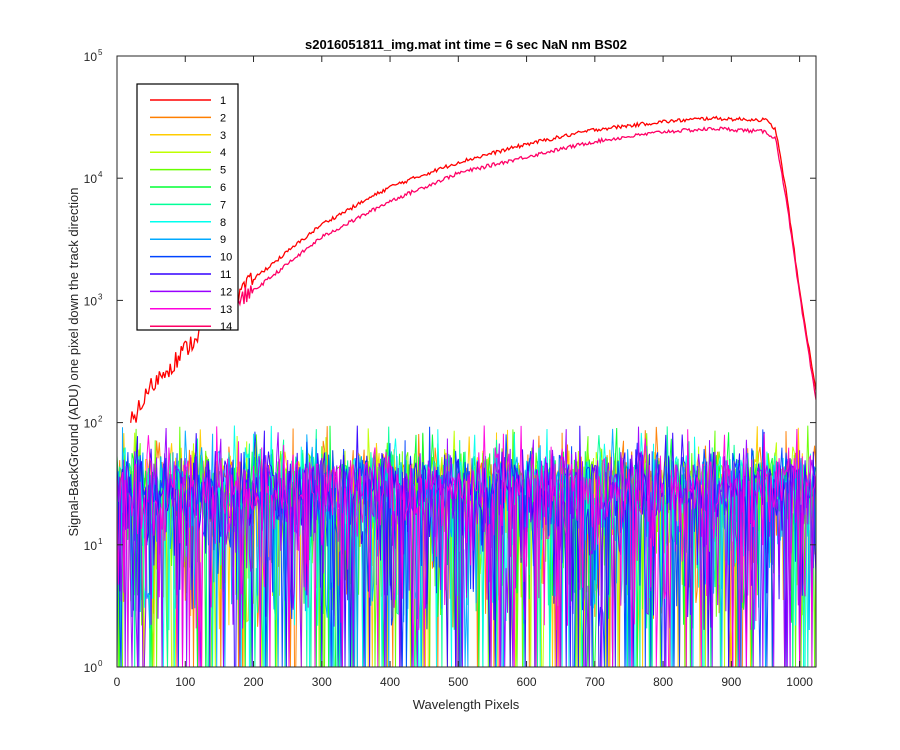 The height and width of the screenshot is (750, 900). Describe the element at coordinates (466, 704) in the screenshot. I see `x-axis-label: Wavelength Pixels` at that location.